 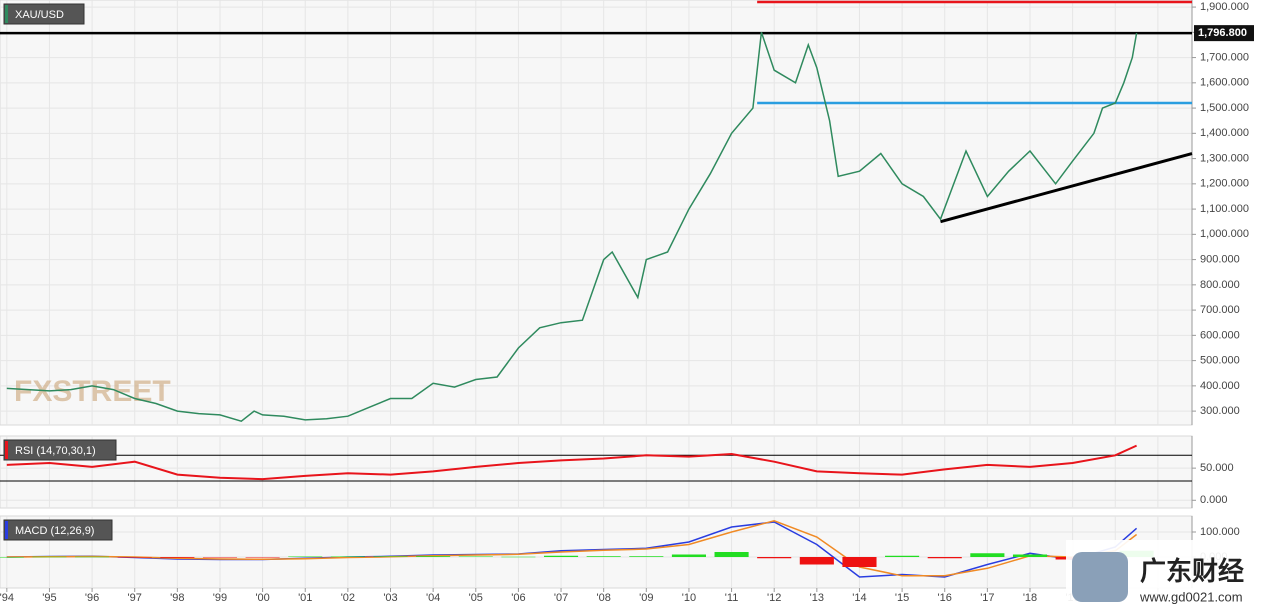 What do you see at coordinates (177, 598) in the screenshot?
I see `x-tick-label: '98` at bounding box center [177, 598].